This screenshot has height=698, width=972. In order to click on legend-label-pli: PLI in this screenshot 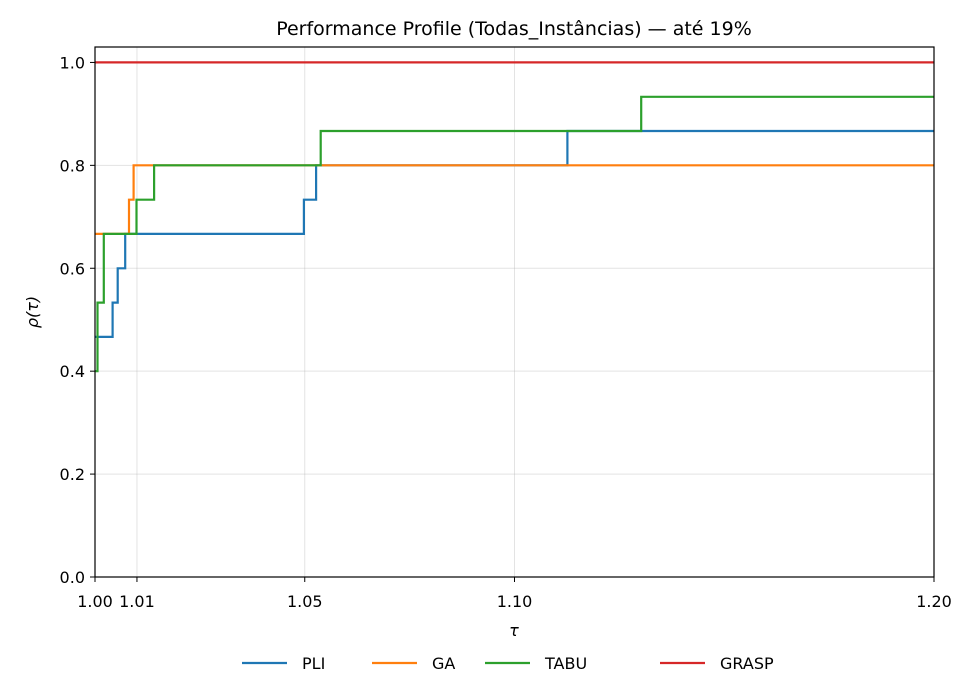, I will do `click(313, 663)`.